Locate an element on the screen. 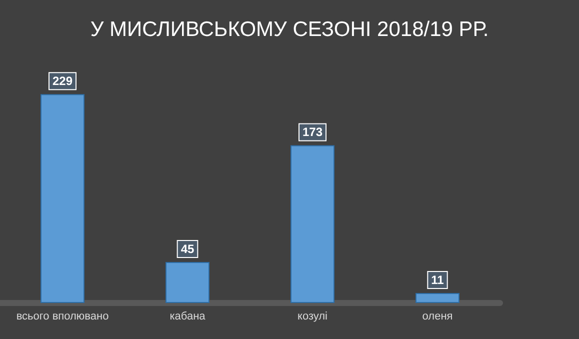 This screenshot has width=579, height=339. x-tick-label: козулі is located at coordinates (313, 316).